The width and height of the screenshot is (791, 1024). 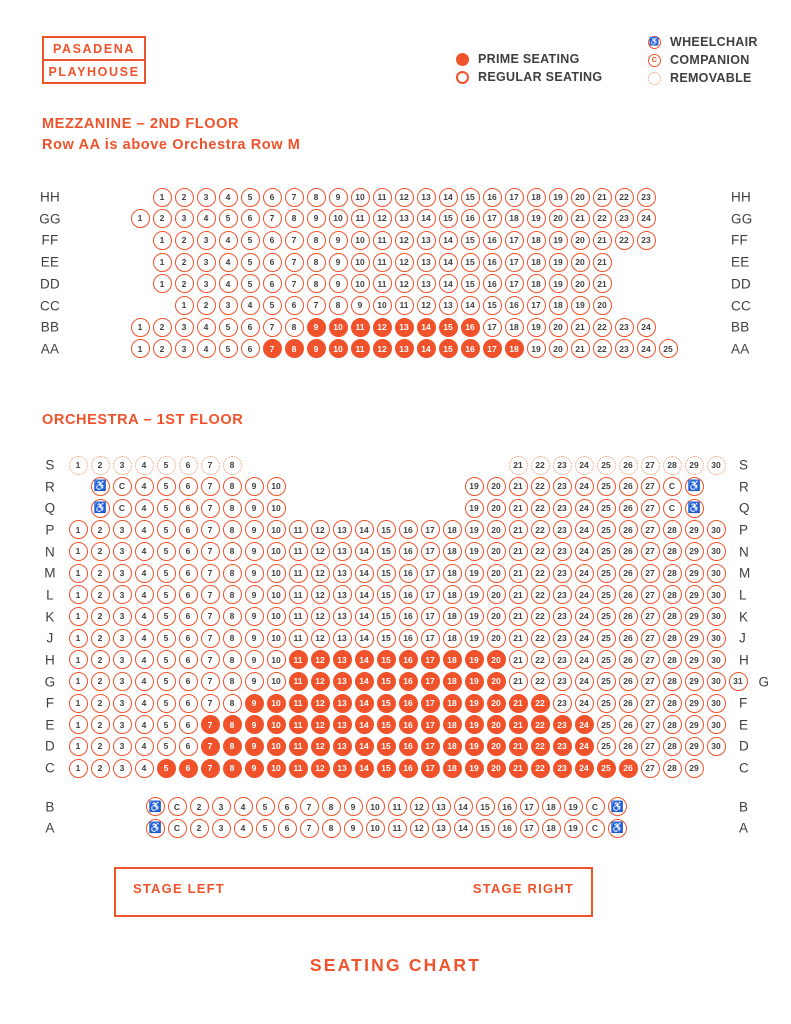 I want to click on seat-J-8: 8, so click(x=232, y=638).